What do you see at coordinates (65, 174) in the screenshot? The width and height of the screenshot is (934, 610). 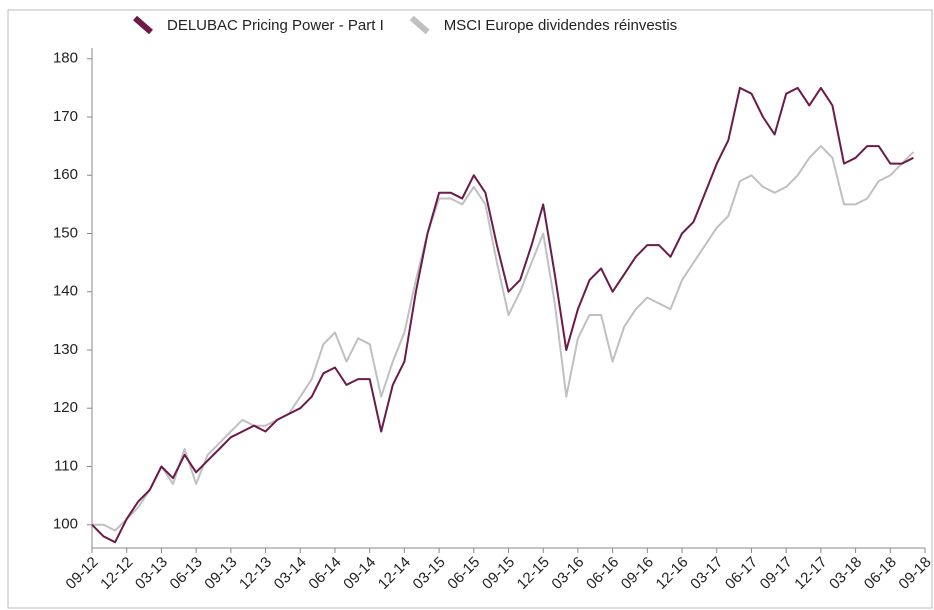 I see `y-tick-label: 160` at bounding box center [65, 174].